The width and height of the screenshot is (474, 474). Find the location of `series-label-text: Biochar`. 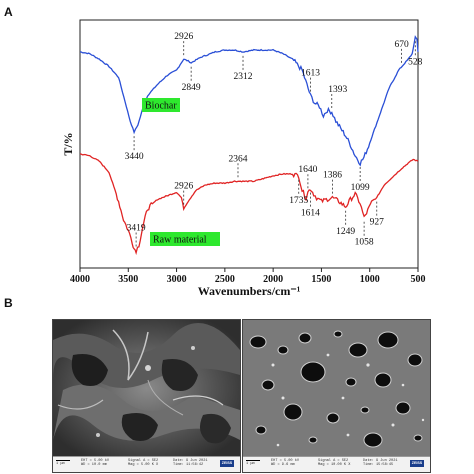

series-label-text: Biochar is located at coordinates (161, 106).